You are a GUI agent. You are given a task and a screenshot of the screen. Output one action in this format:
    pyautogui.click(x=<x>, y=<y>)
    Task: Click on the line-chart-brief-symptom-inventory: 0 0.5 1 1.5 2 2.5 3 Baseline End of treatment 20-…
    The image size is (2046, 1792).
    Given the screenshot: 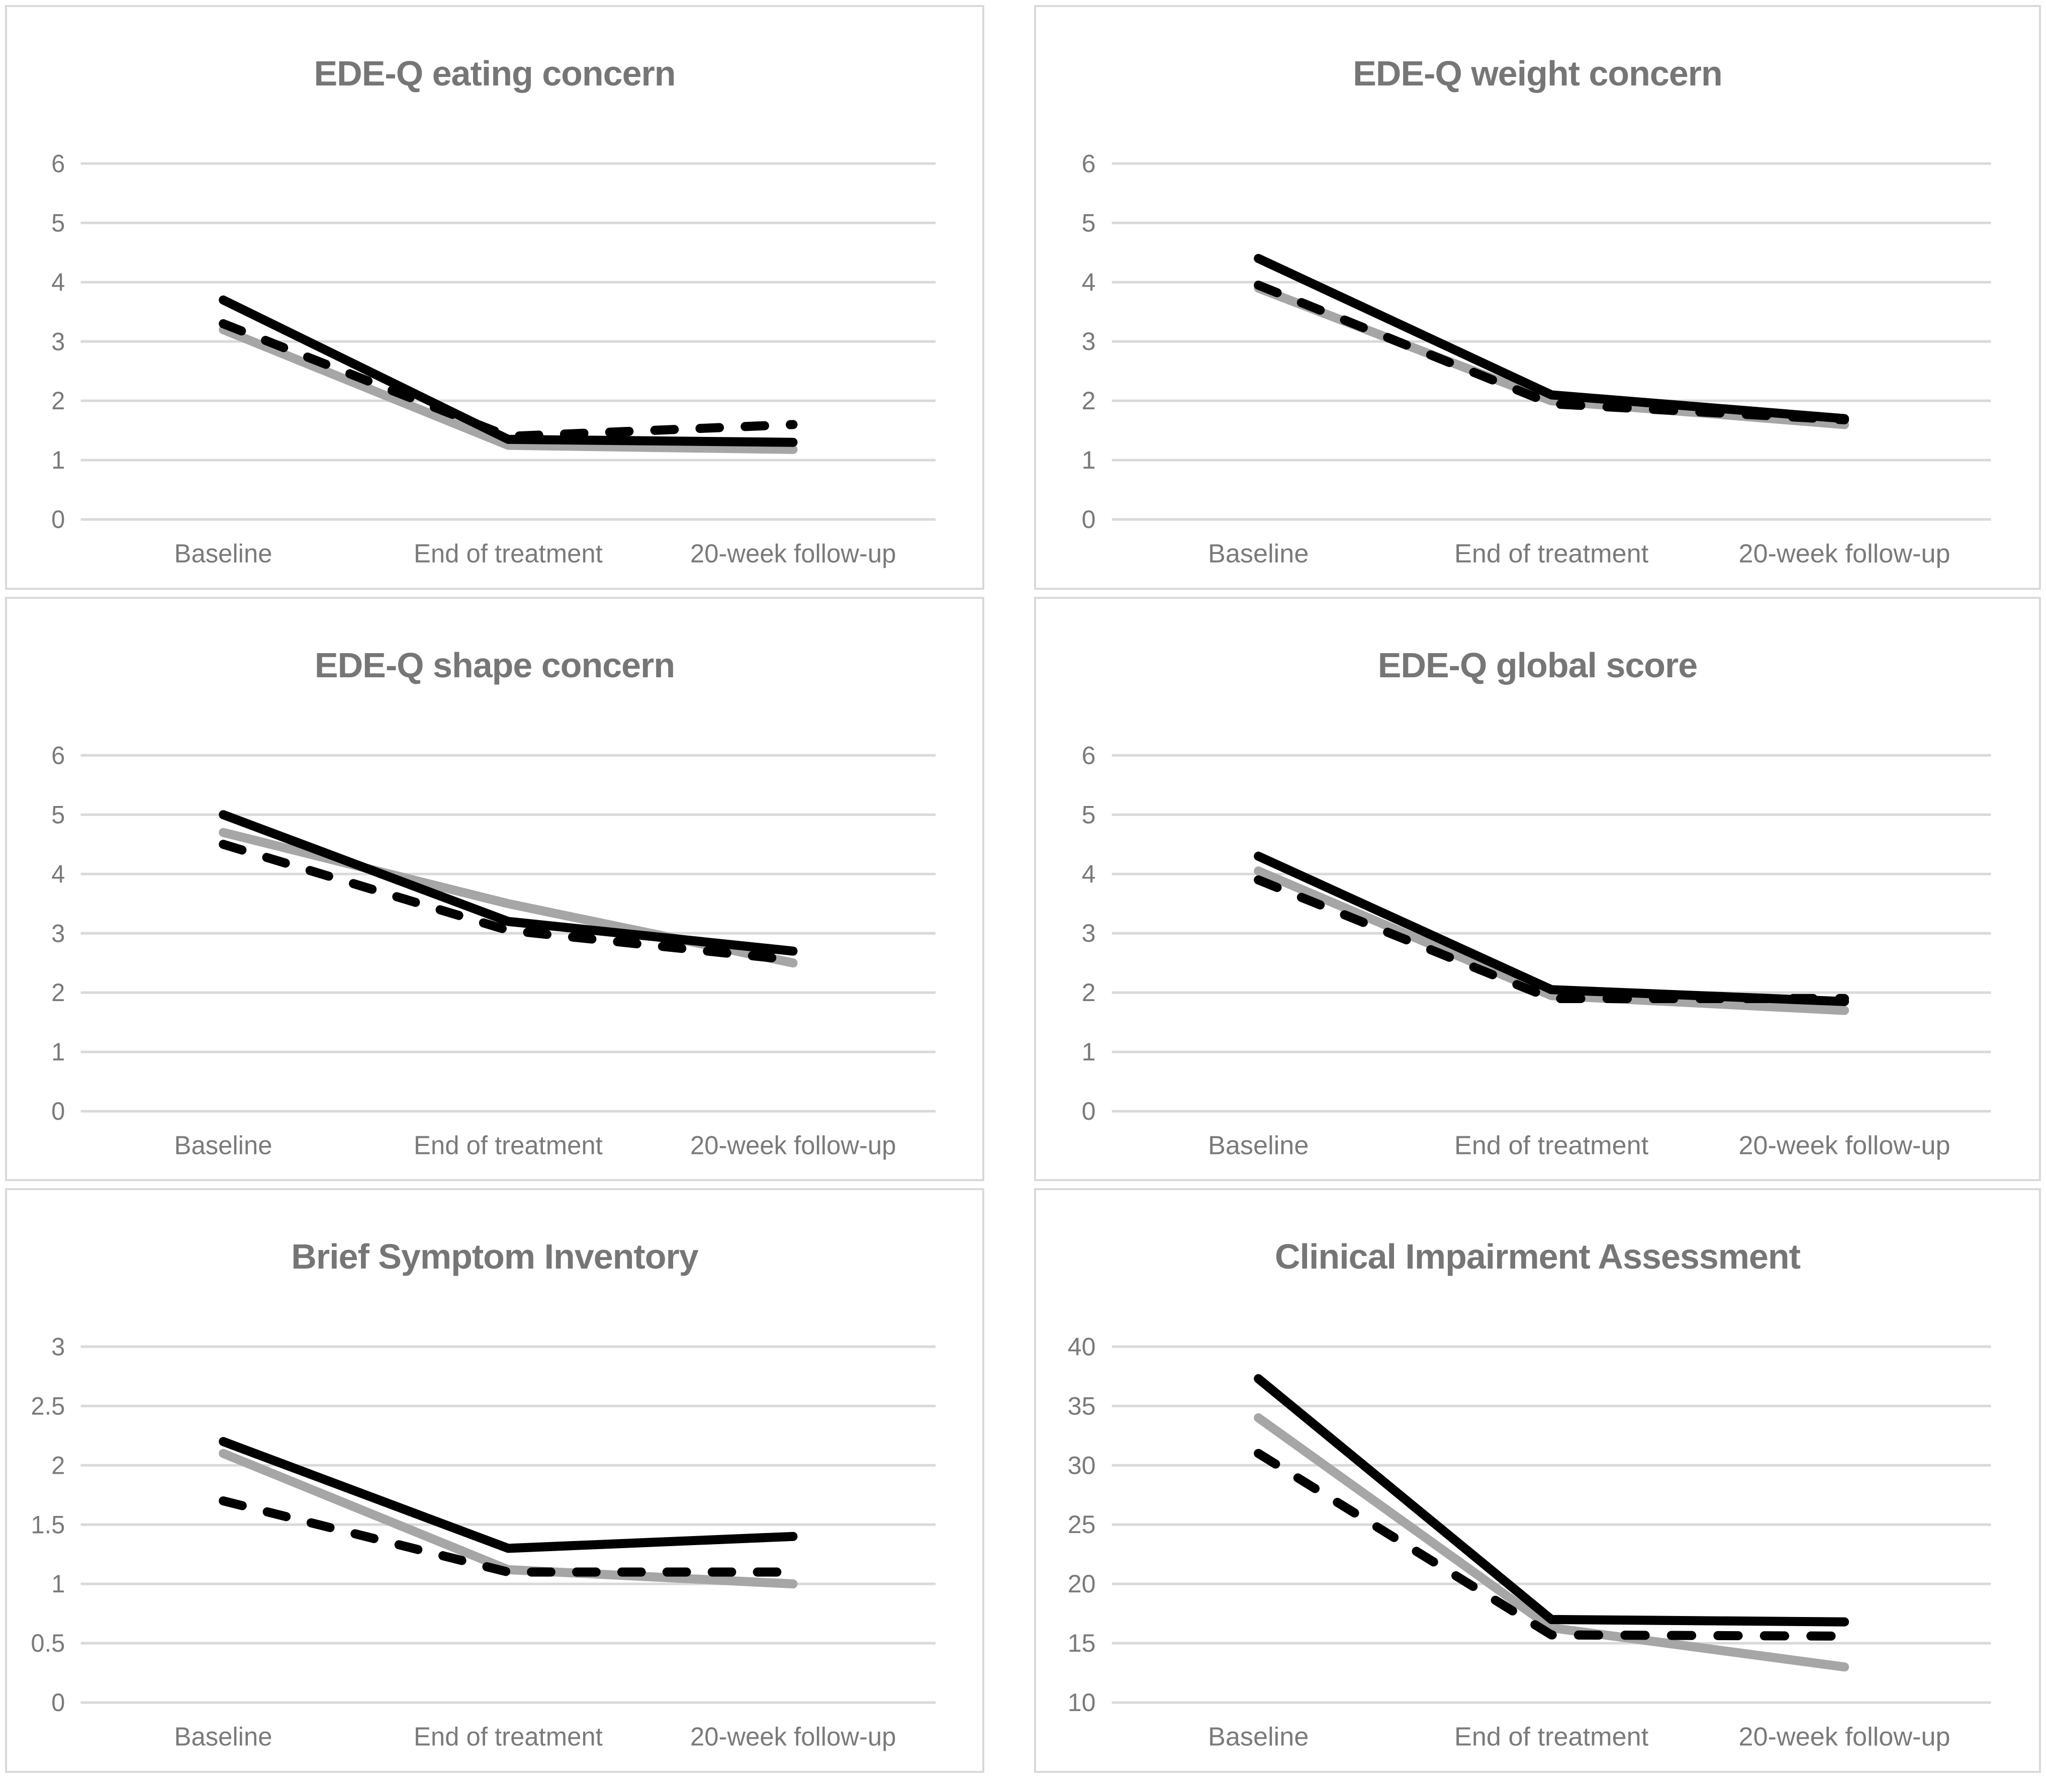 What is the action you would take?
    pyautogui.click(x=483, y=1542)
    